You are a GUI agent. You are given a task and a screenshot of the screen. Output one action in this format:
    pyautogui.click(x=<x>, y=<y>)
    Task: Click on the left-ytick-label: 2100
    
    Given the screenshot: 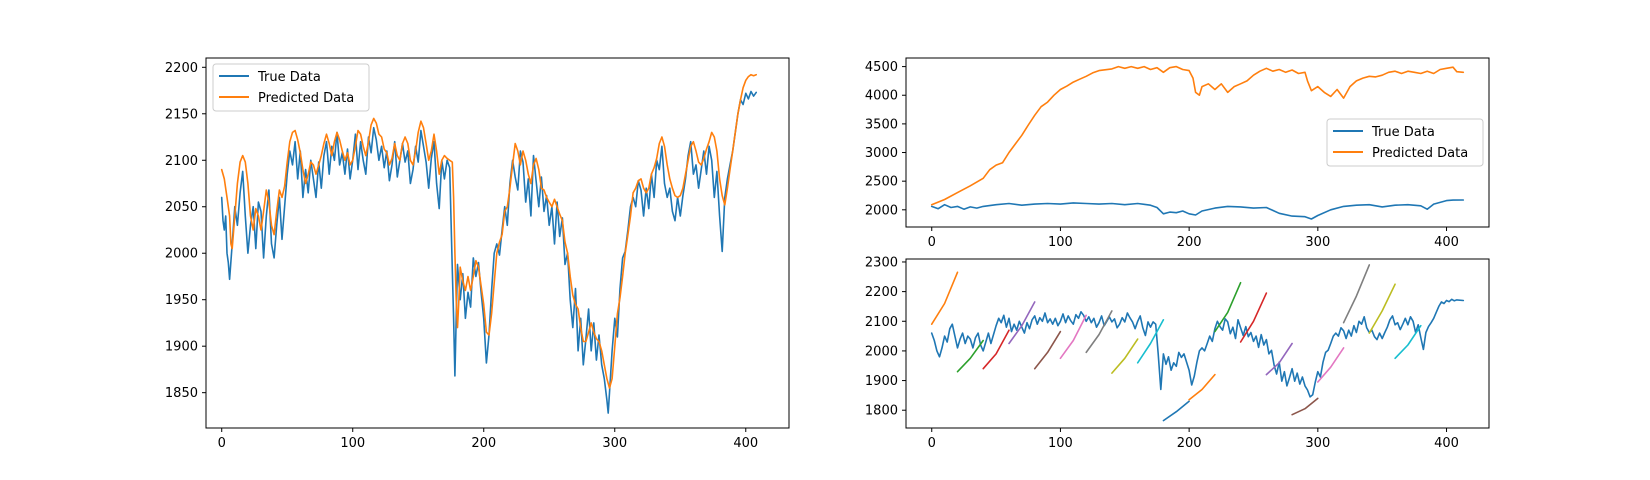 What is the action you would take?
    pyautogui.click(x=181, y=161)
    